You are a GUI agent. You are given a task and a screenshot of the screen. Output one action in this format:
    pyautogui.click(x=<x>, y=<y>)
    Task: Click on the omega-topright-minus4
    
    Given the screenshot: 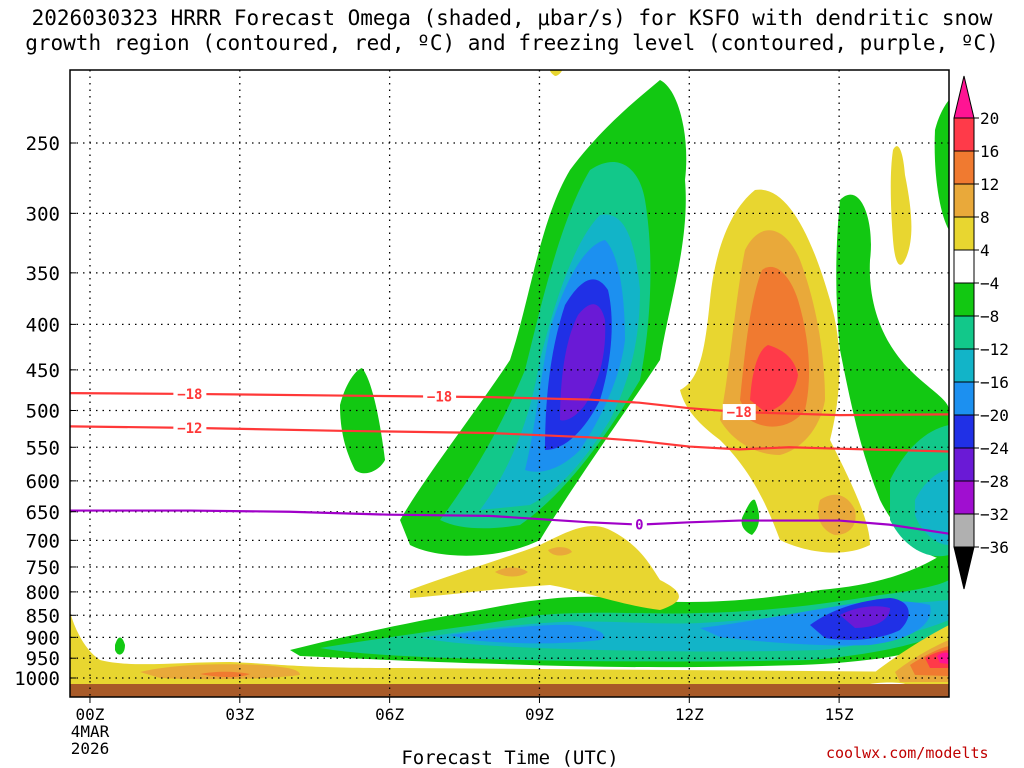 What is the action you would take?
    pyautogui.click(x=941, y=165)
    